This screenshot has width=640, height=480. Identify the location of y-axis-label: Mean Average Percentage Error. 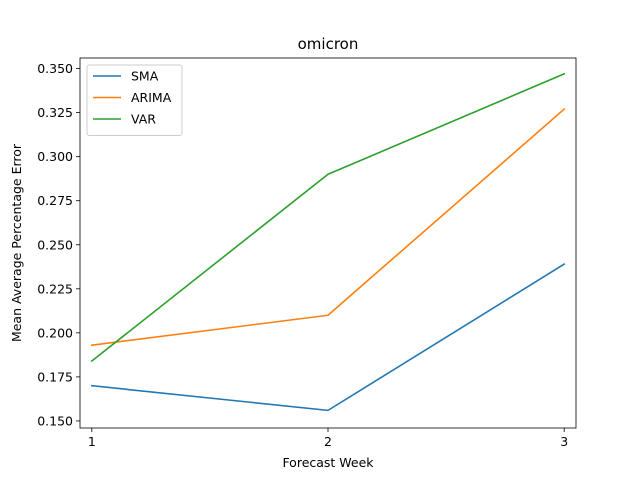
(16, 242).